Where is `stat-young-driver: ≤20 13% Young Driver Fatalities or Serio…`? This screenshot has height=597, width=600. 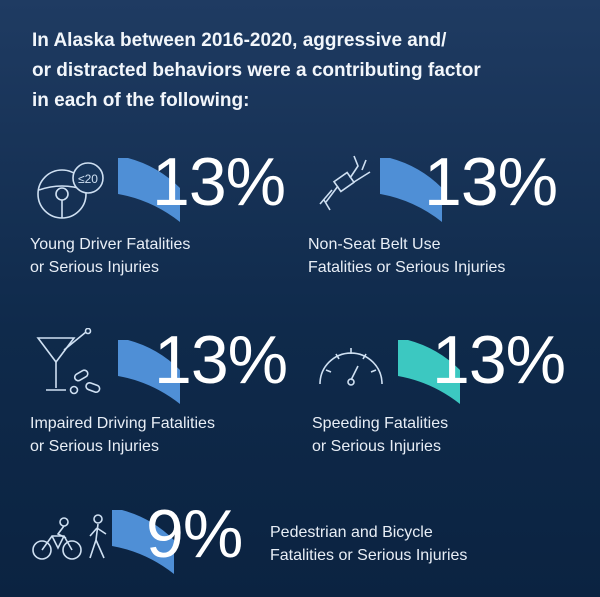
stat-young-driver: ≤20 13% Young Driver Fatalities or Serio… is located at coordinates (165, 218).